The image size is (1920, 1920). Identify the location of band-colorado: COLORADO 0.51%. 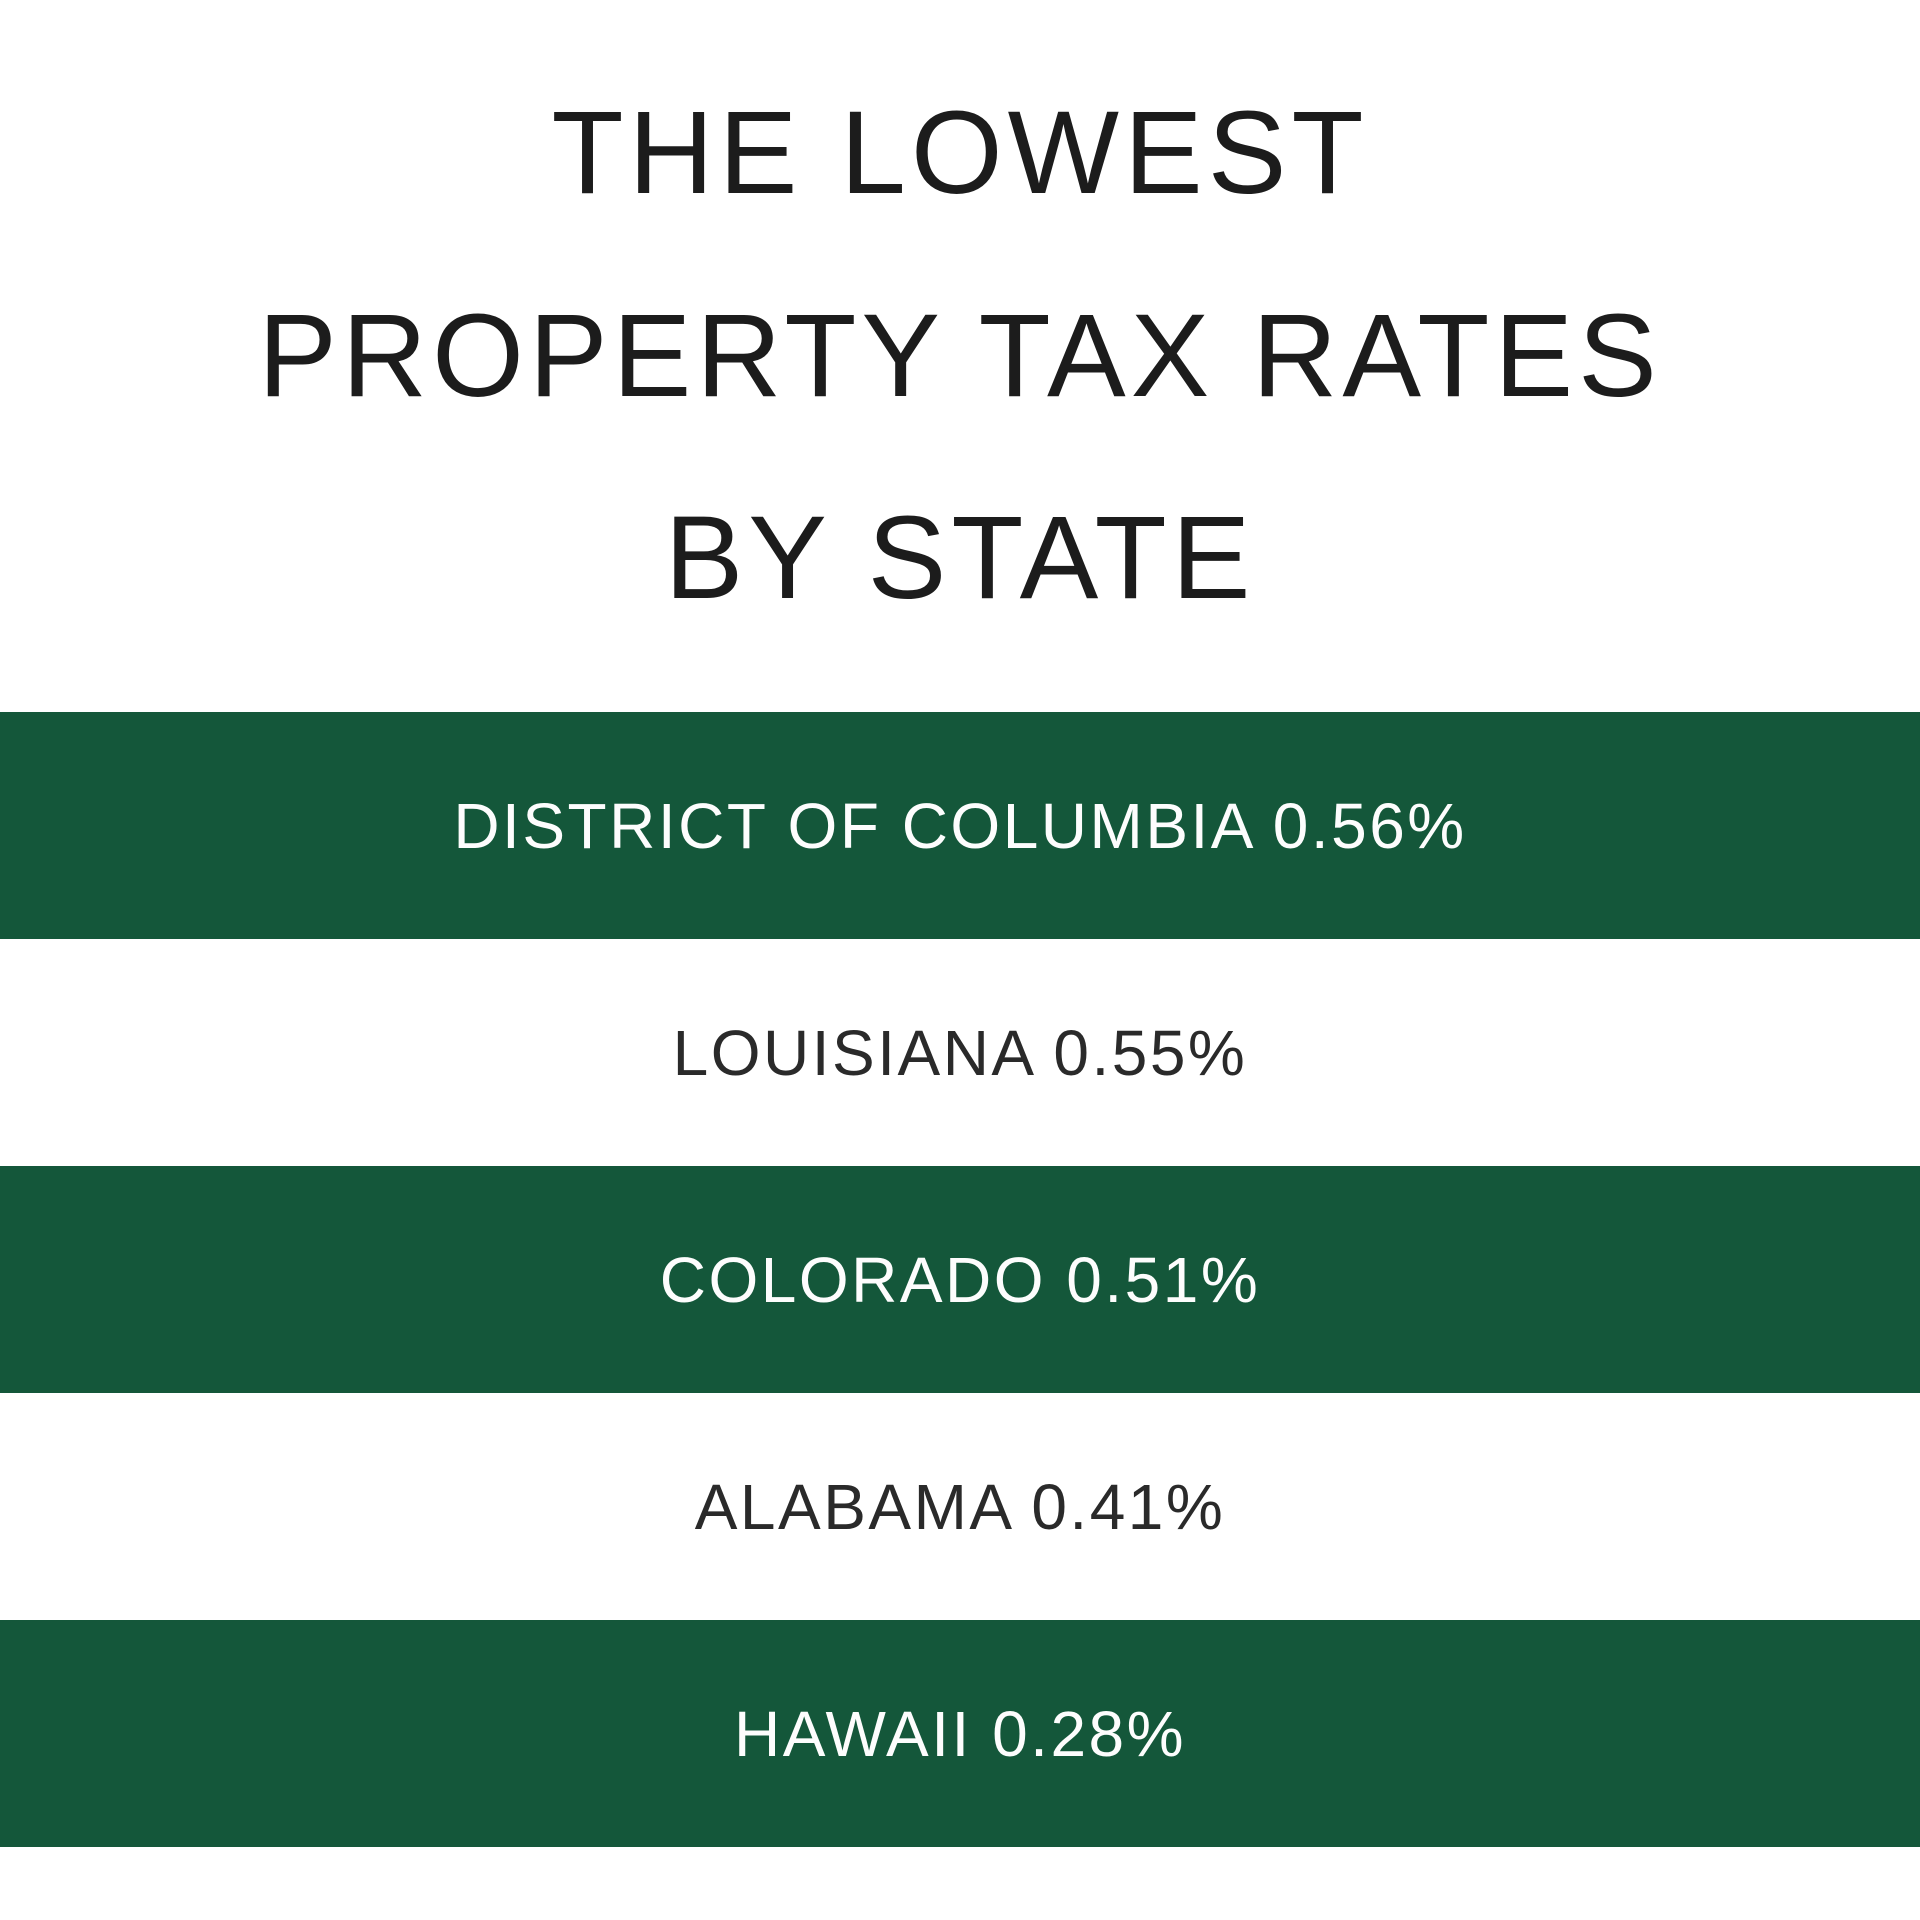
(960, 1279).